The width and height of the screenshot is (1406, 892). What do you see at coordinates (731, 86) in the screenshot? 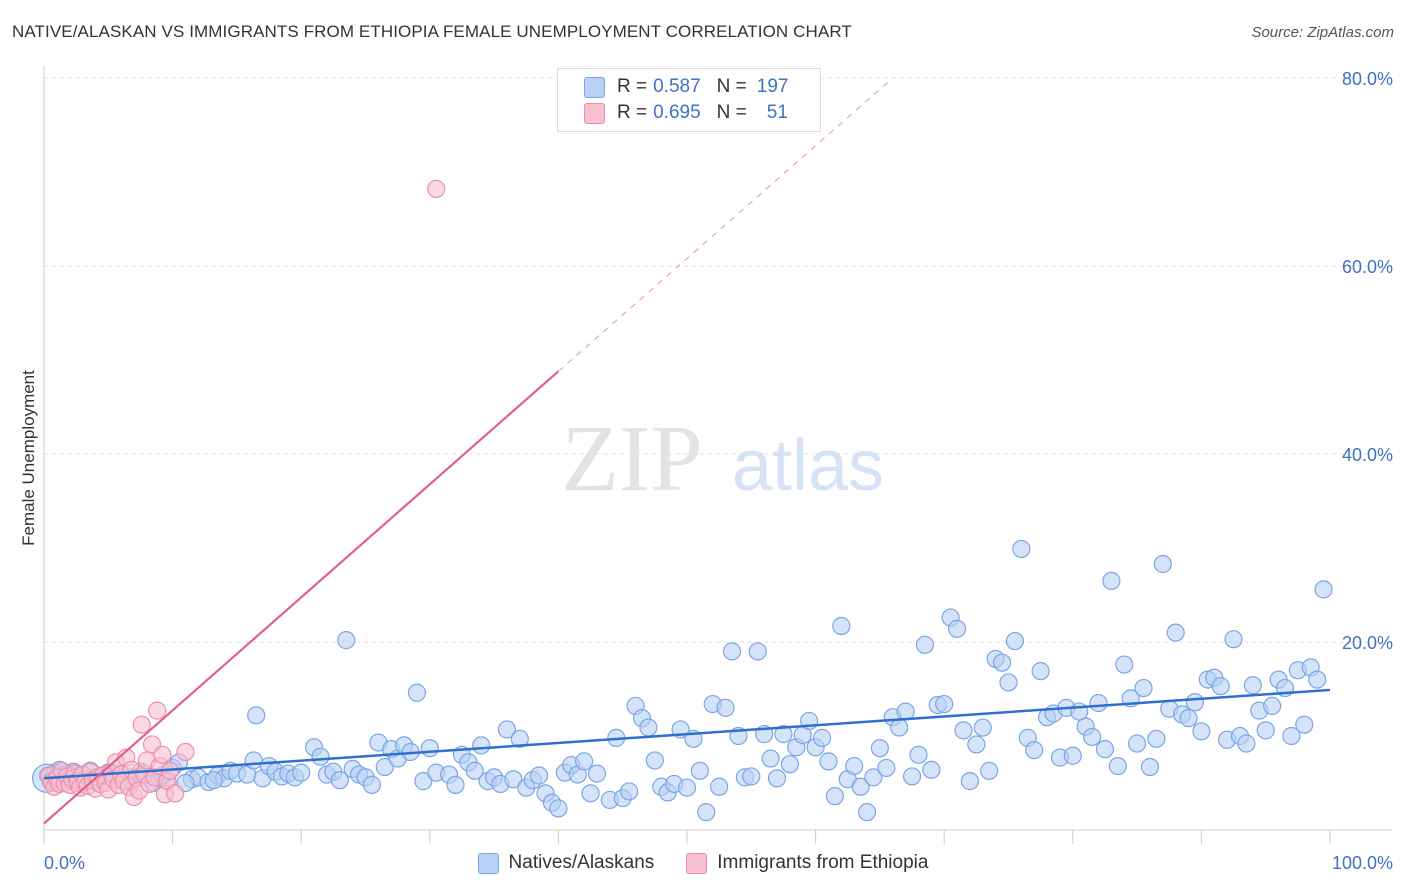
I see `legend-n-label: N =` at bounding box center [731, 86].